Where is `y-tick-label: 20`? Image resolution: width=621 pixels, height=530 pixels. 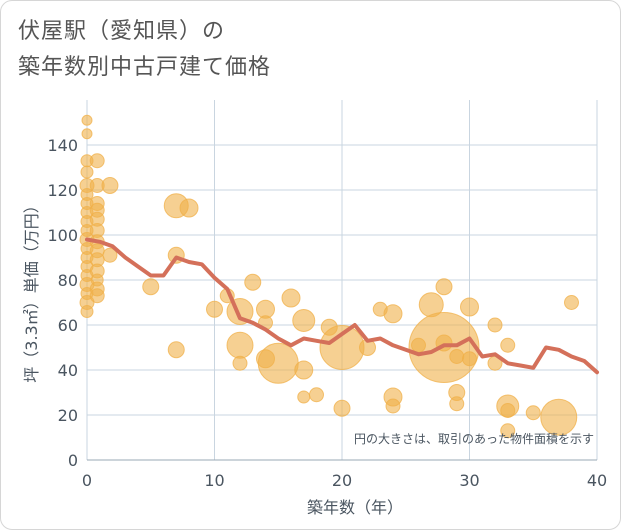
y-tick-label: 20 is located at coordinates (68, 415).